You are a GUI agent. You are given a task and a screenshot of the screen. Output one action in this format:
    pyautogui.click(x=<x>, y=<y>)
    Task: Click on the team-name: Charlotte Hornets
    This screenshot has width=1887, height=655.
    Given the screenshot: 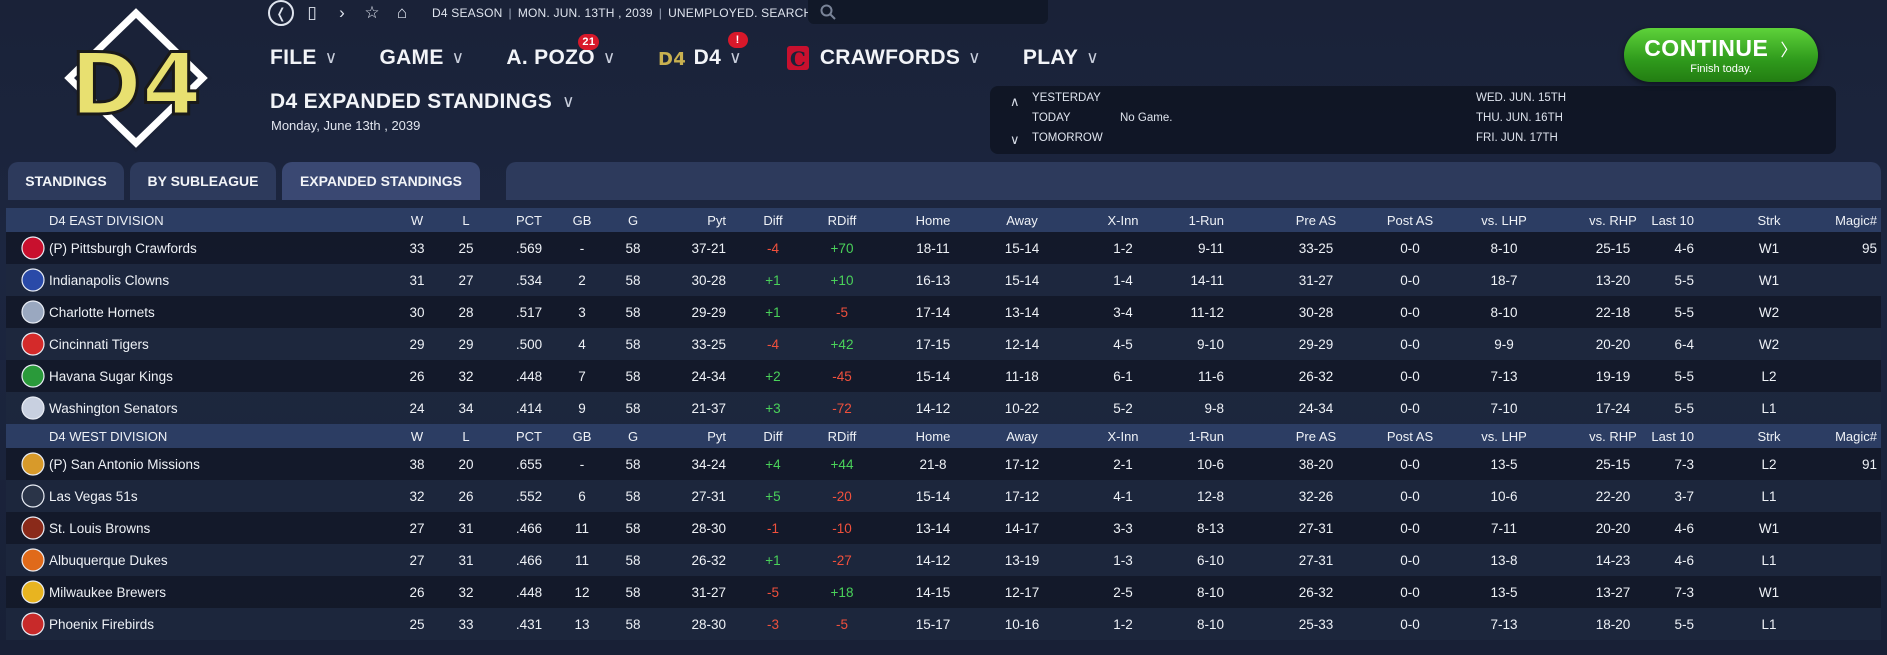 What is the action you would take?
    pyautogui.click(x=102, y=312)
    